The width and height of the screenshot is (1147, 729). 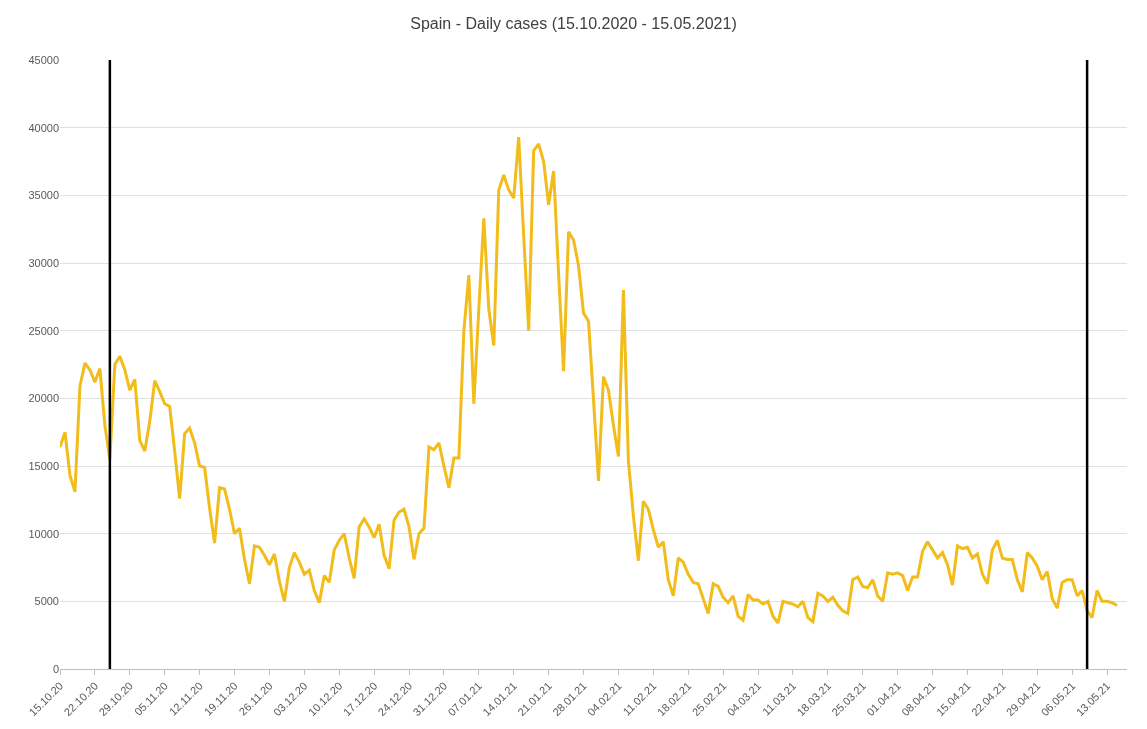 I want to click on y-tick-label: 10000, so click(x=43, y=533).